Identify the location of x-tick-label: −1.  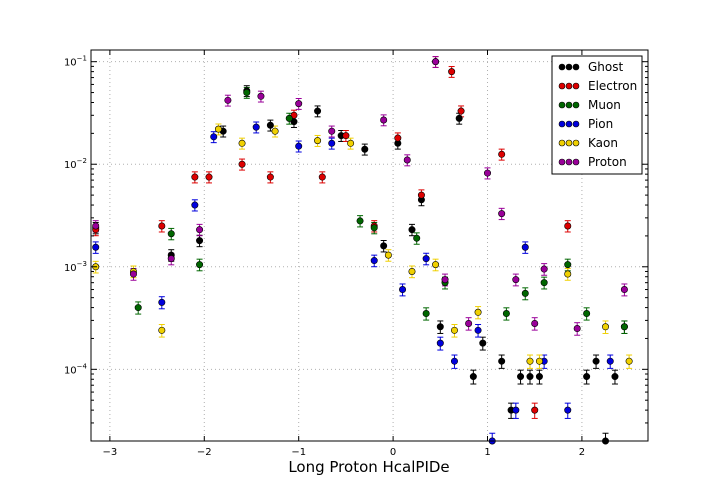
(298, 452).